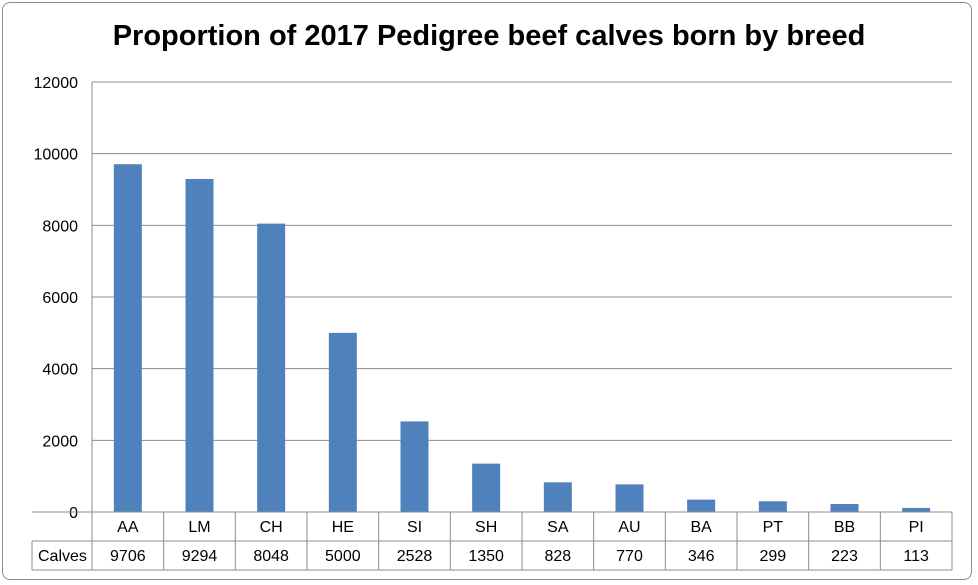 The image size is (978, 585). I want to click on table-series-label: Calves, so click(62, 556).